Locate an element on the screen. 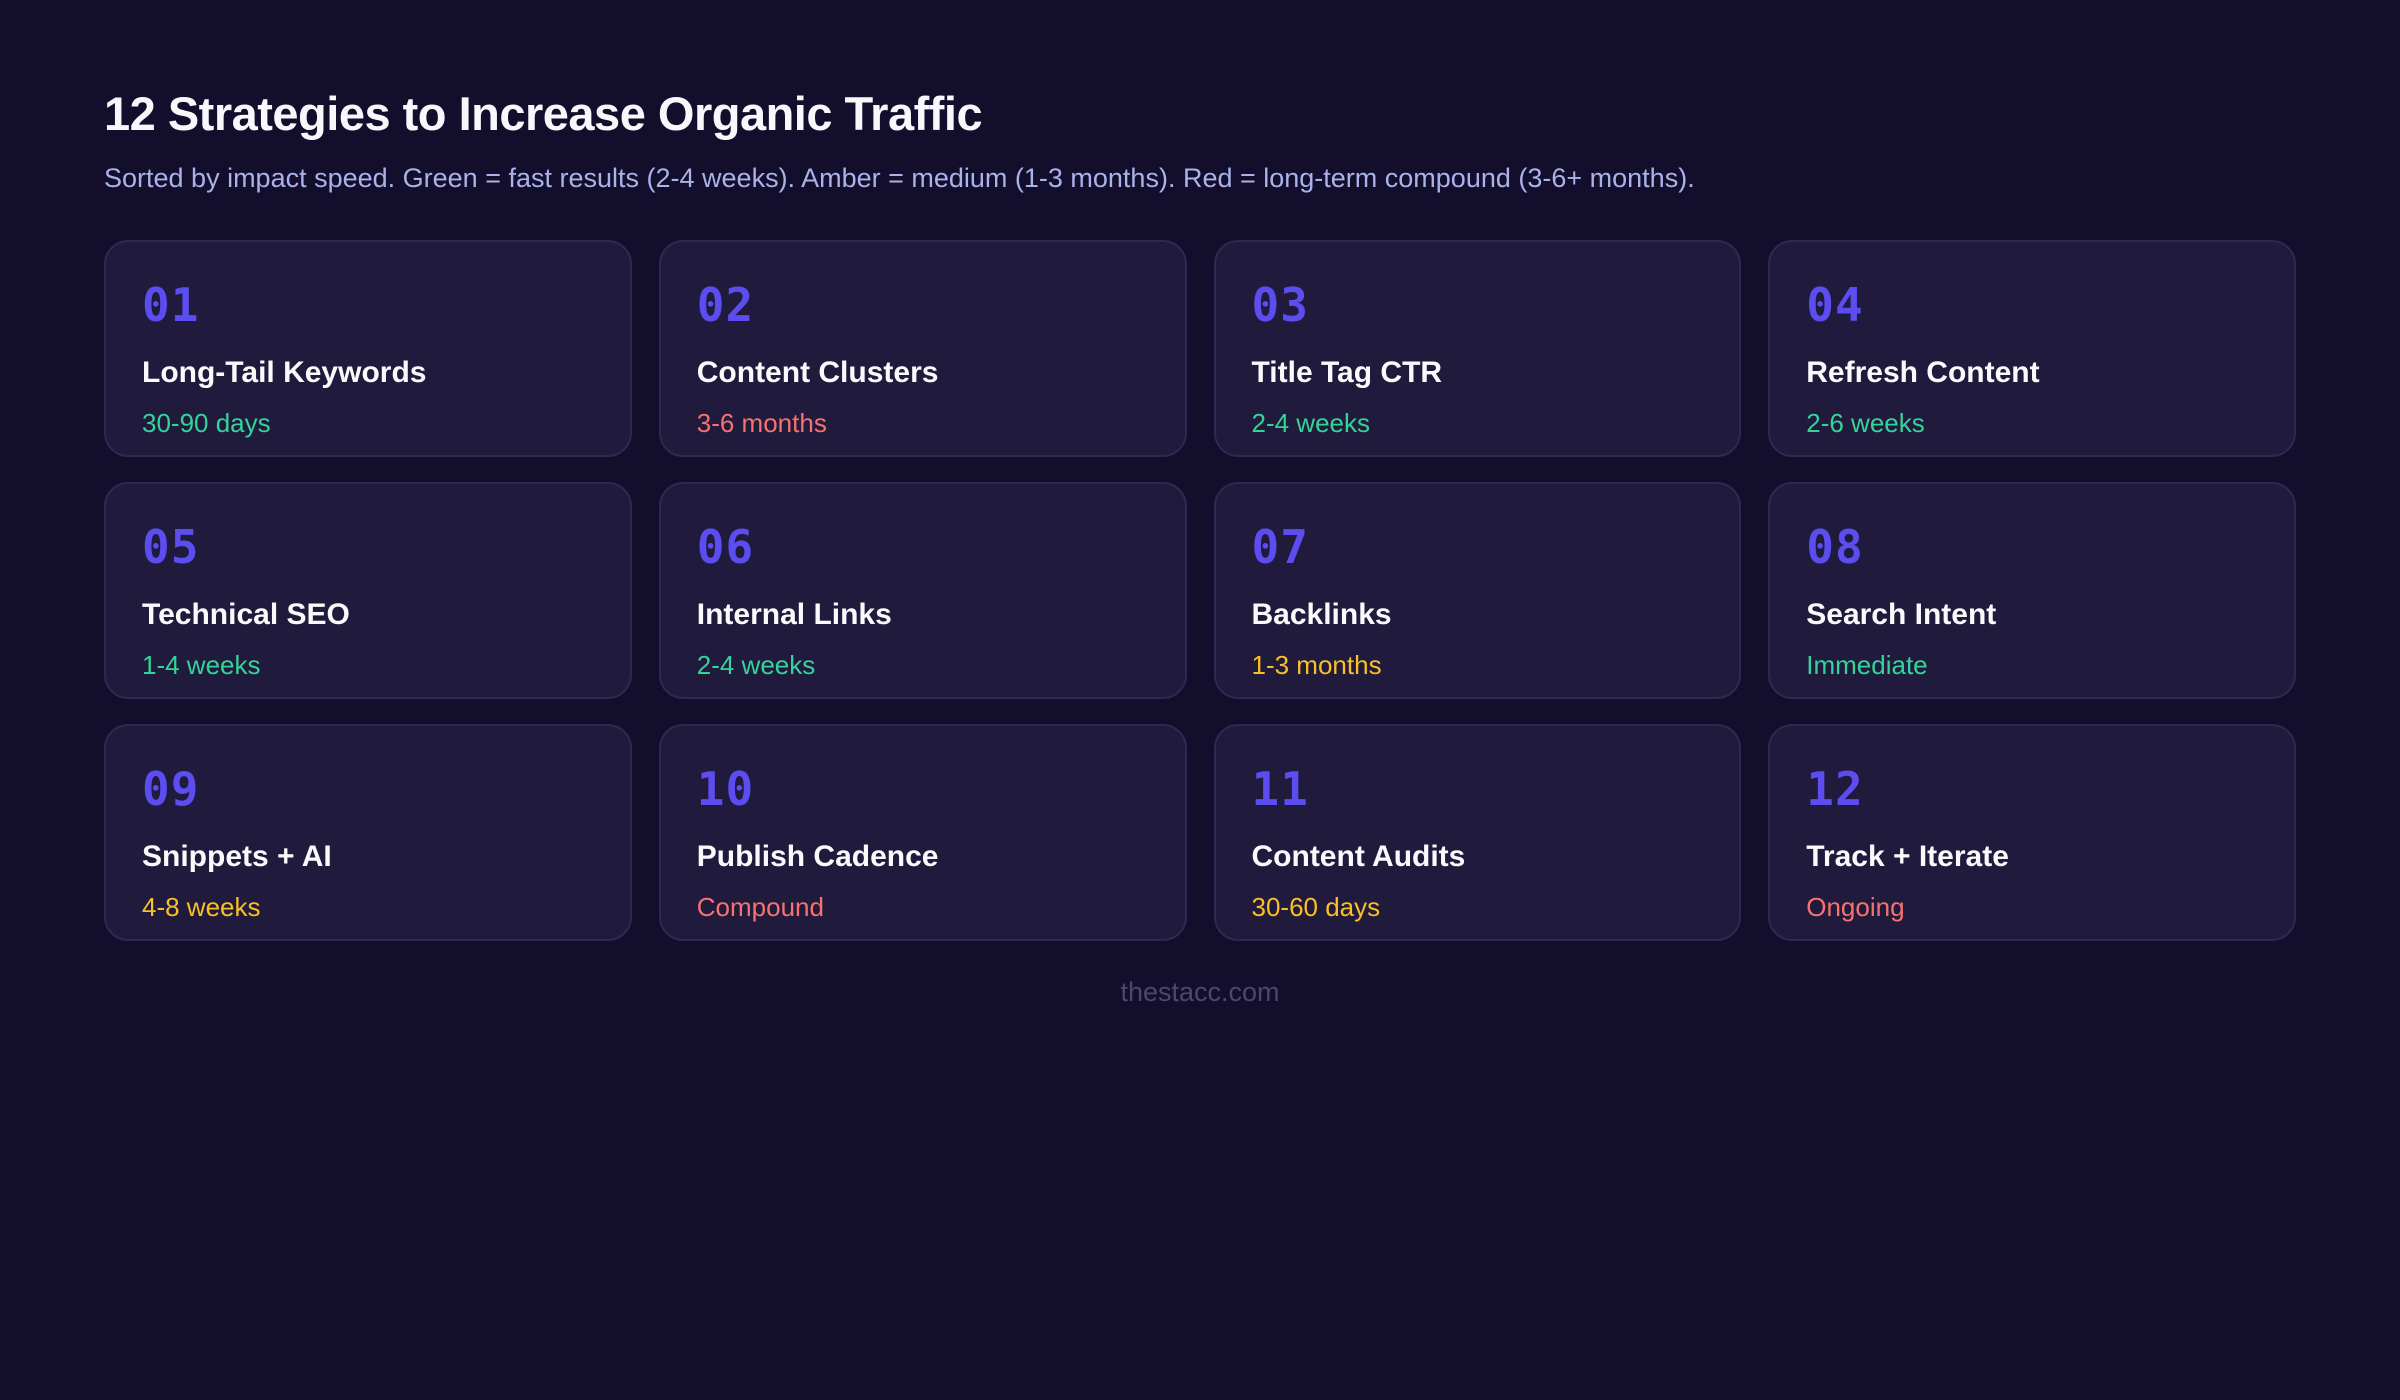 The height and width of the screenshot is (1400, 2400). card-number: 03 is located at coordinates (1280, 305).